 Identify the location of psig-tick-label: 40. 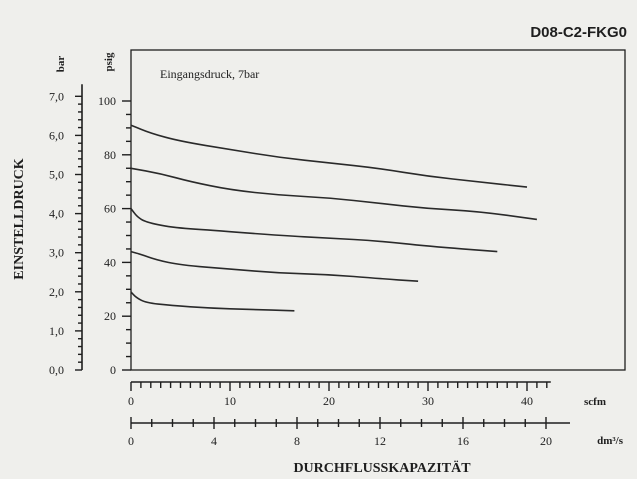
(110, 262).